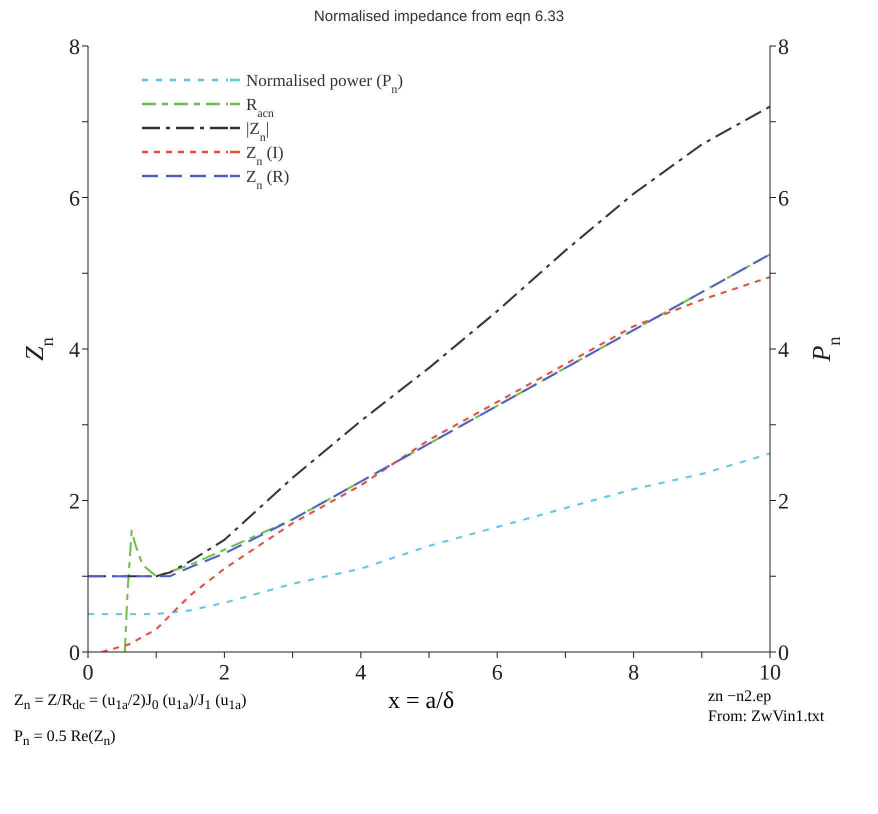 This screenshot has height=814, width=878. What do you see at coordinates (783, 349) in the screenshot?
I see `y2-tick-label: 4` at bounding box center [783, 349].